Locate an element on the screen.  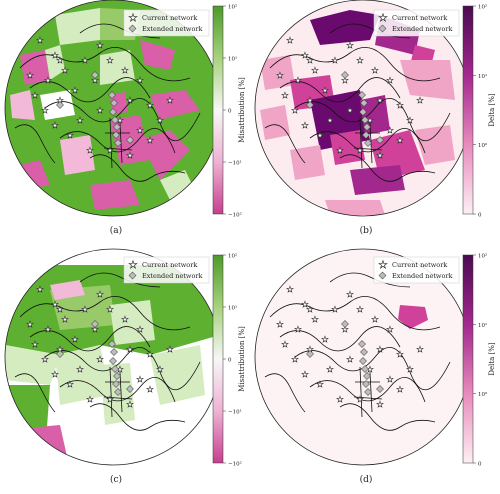
colorbar-a-tick: 0 is located at coordinates (230, 112).